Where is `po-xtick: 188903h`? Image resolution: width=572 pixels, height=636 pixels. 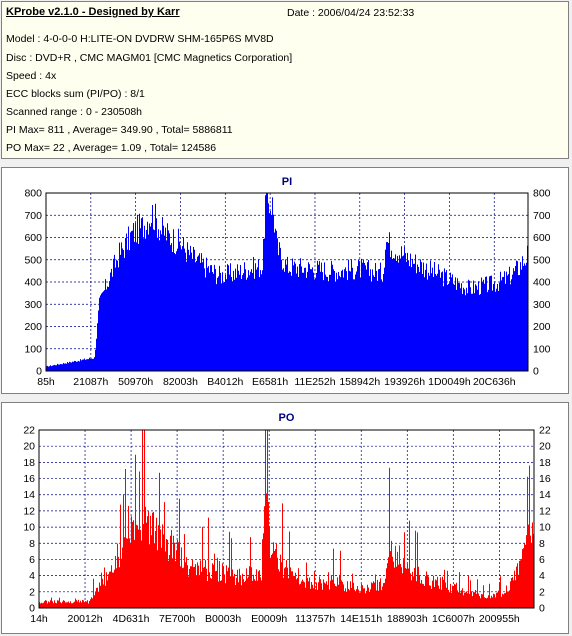 po-xtick: 188903h is located at coordinates (407, 619).